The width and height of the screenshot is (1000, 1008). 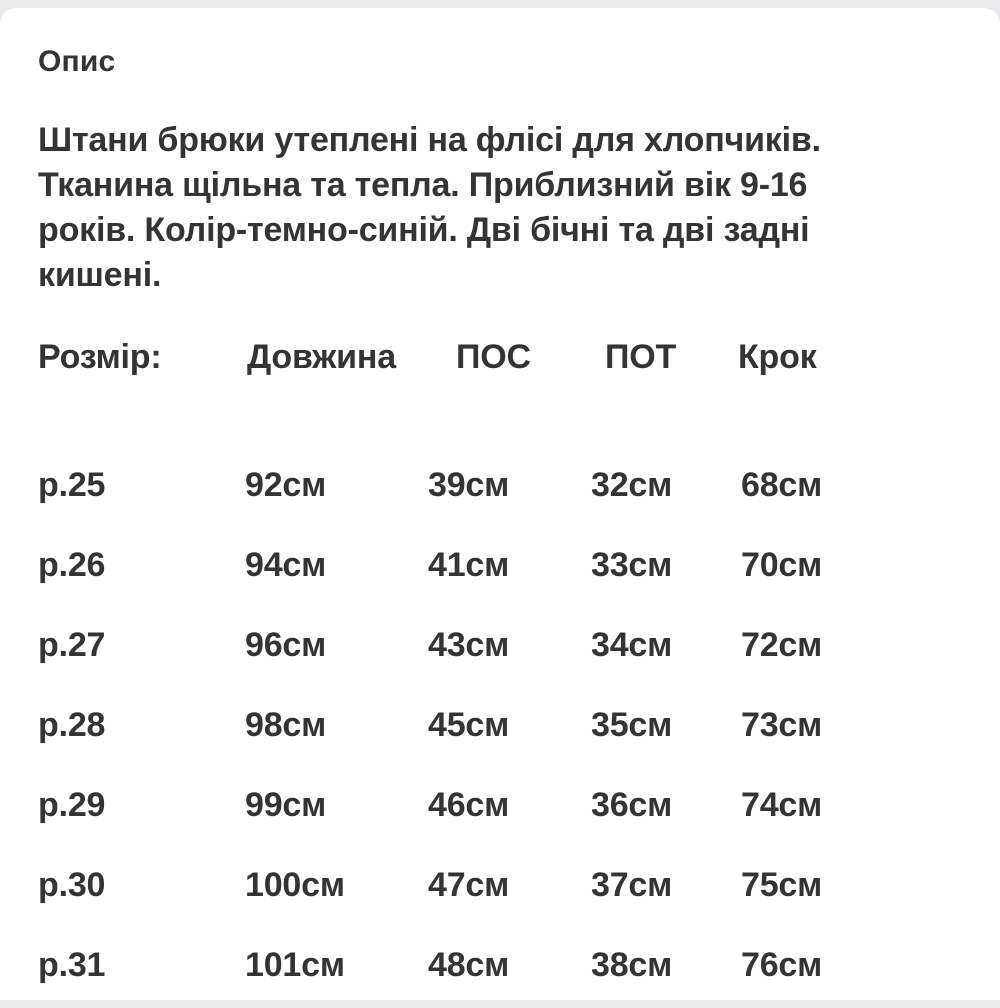 What do you see at coordinates (777, 357) in the screenshot?
I see `header-krok: Крок` at bounding box center [777, 357].